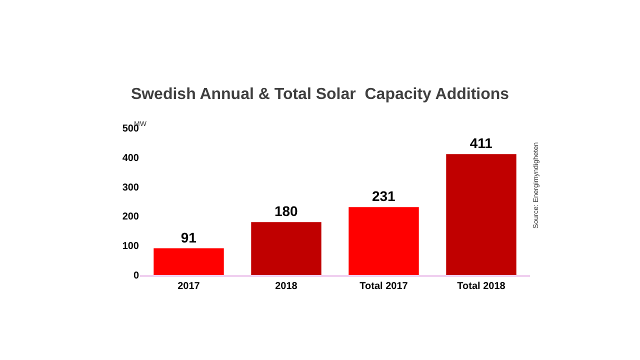 Image resolution: width=640 pixels, height=360 pixels. Describe the element at coordinates (384, 286) in the screenshot. I see `x-tick-label: Total 2017` at that location.